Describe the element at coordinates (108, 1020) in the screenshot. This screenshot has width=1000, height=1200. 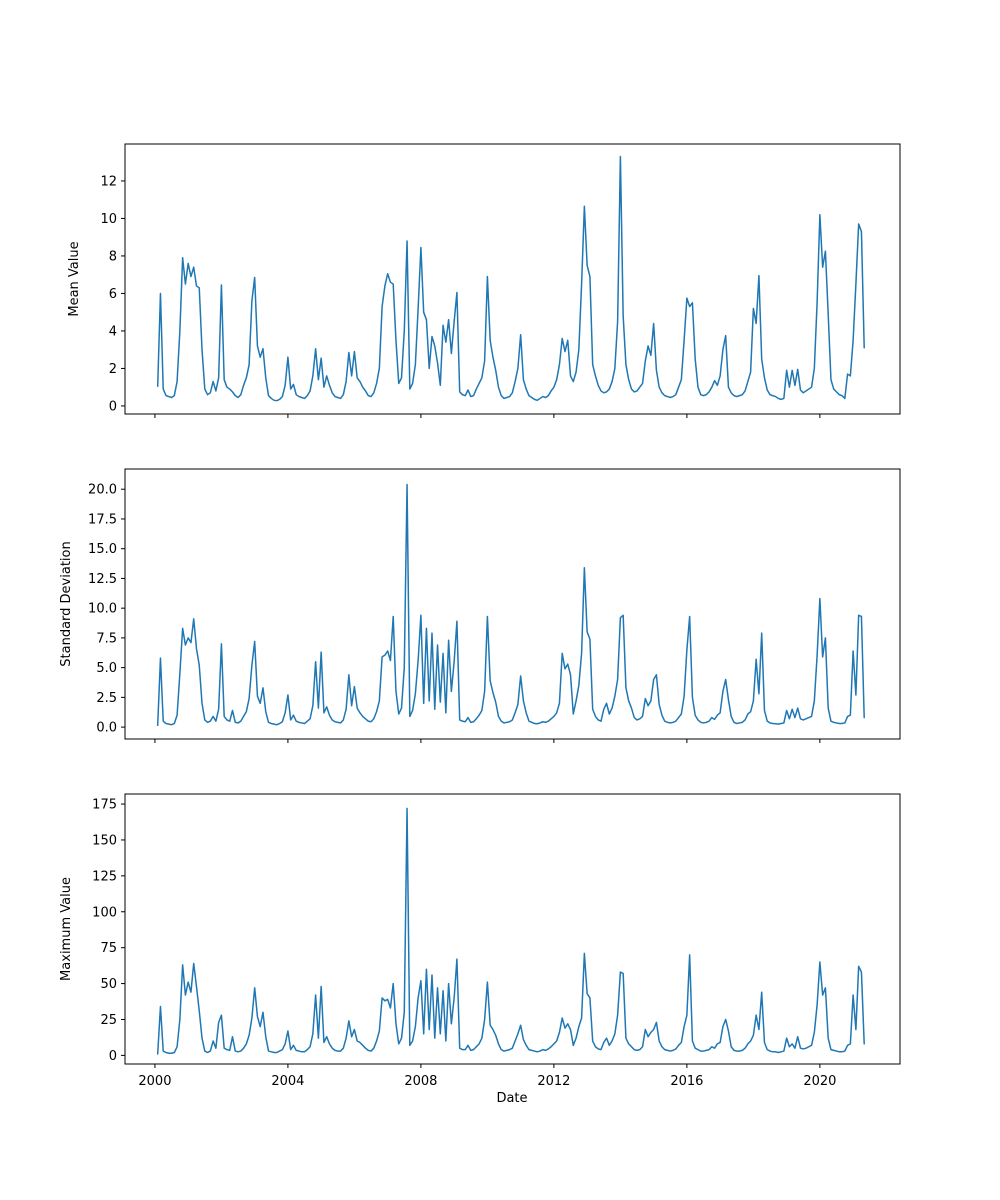
I see `y-tick-label: 25` at that location.